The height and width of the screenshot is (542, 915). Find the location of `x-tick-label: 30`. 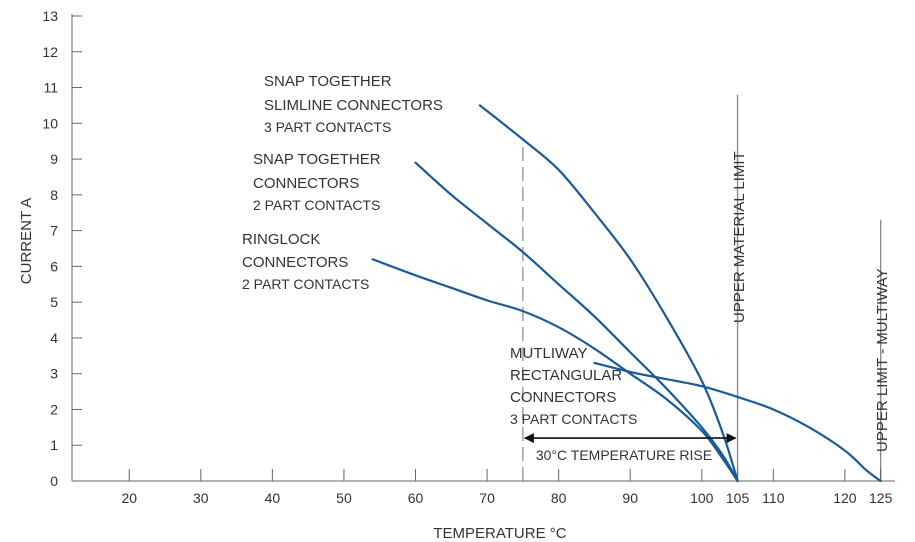

x-tick-label: 30 is located at coordinates (201, 498).